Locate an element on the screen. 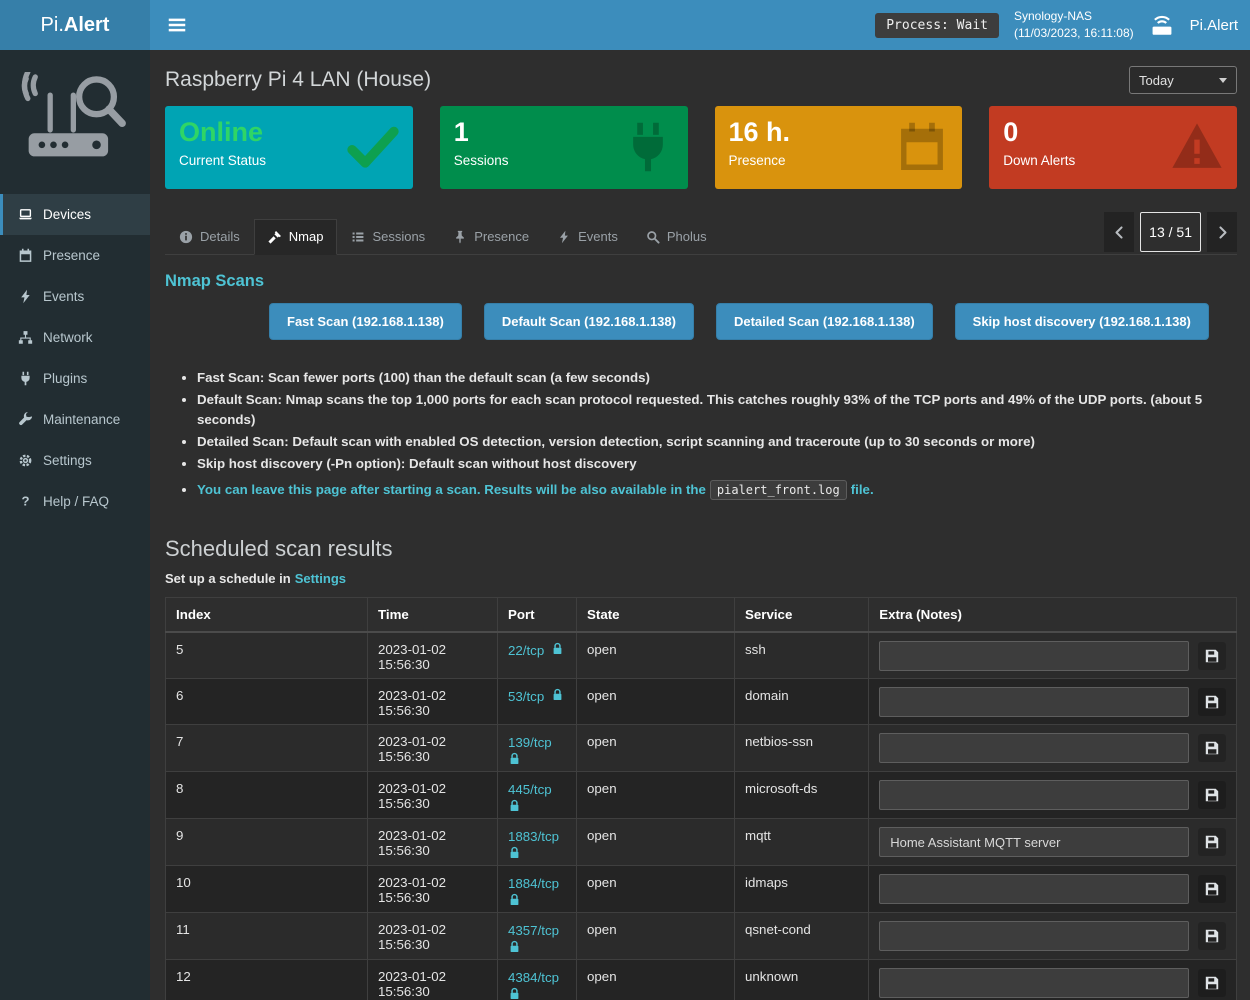  cell-service: mqtt is located at coordinates (802, 842).